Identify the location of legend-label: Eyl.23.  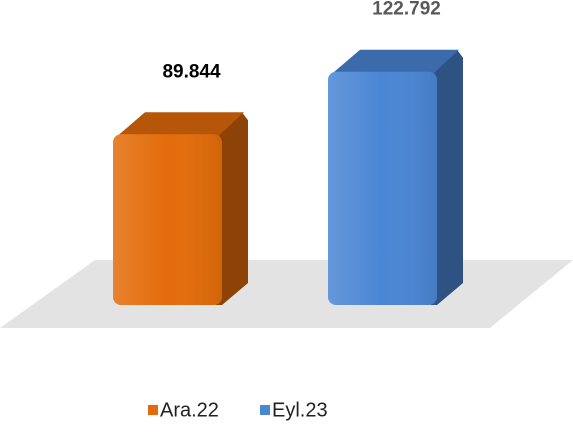
(300, 410).